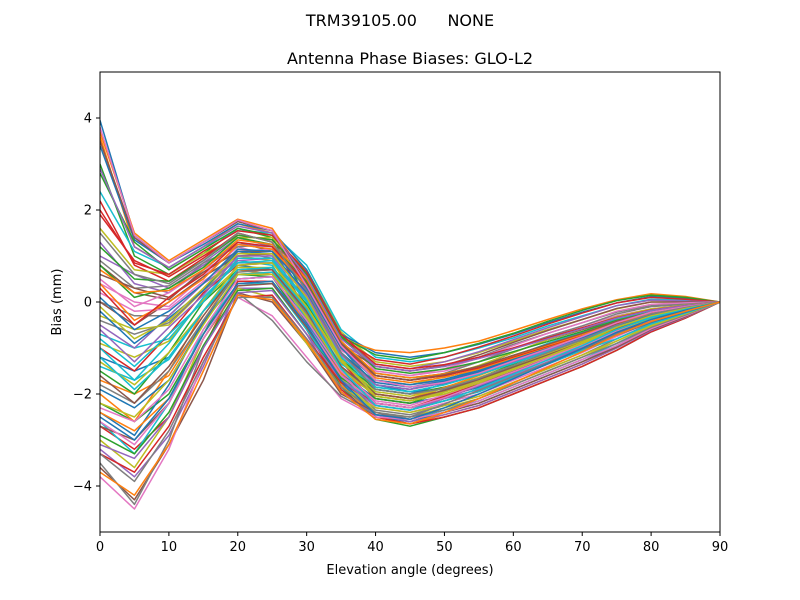 The height and width of the screenshot is (600, 800). I want to click on y-tick-label: 0, so click(88, 303).